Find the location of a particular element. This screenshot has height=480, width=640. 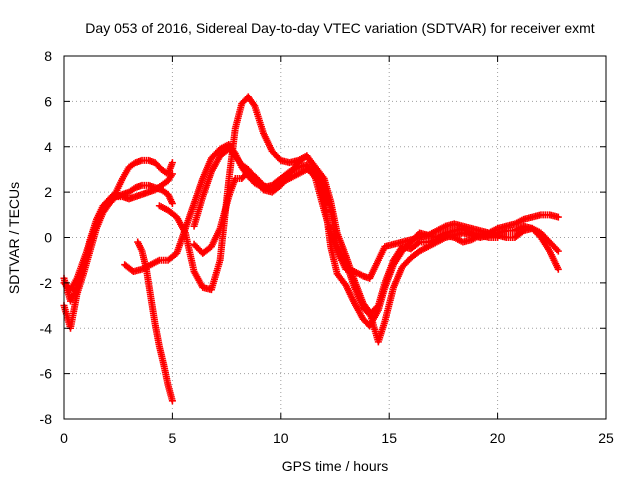

y-tick-label: 6 is located at coordinates (48, 101).